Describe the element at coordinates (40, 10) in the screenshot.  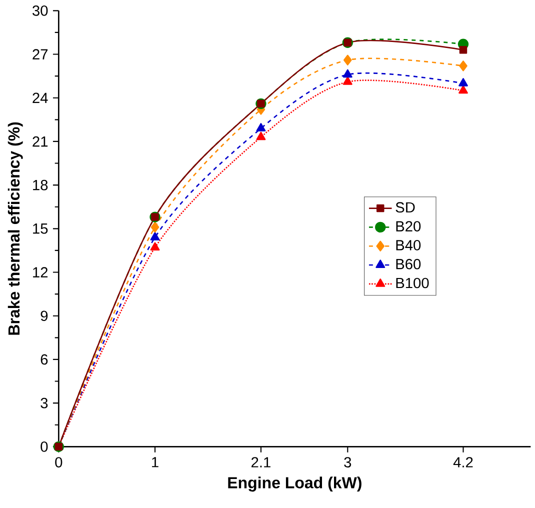
I see `y-tick-label: 30` at that location.